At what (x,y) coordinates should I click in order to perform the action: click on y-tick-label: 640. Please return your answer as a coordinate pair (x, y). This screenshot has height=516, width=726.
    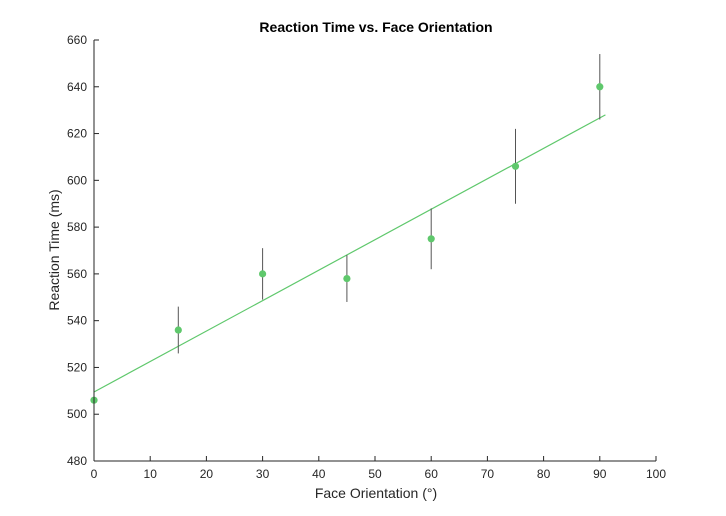
    Looking at the image, I should click on (77, 87).